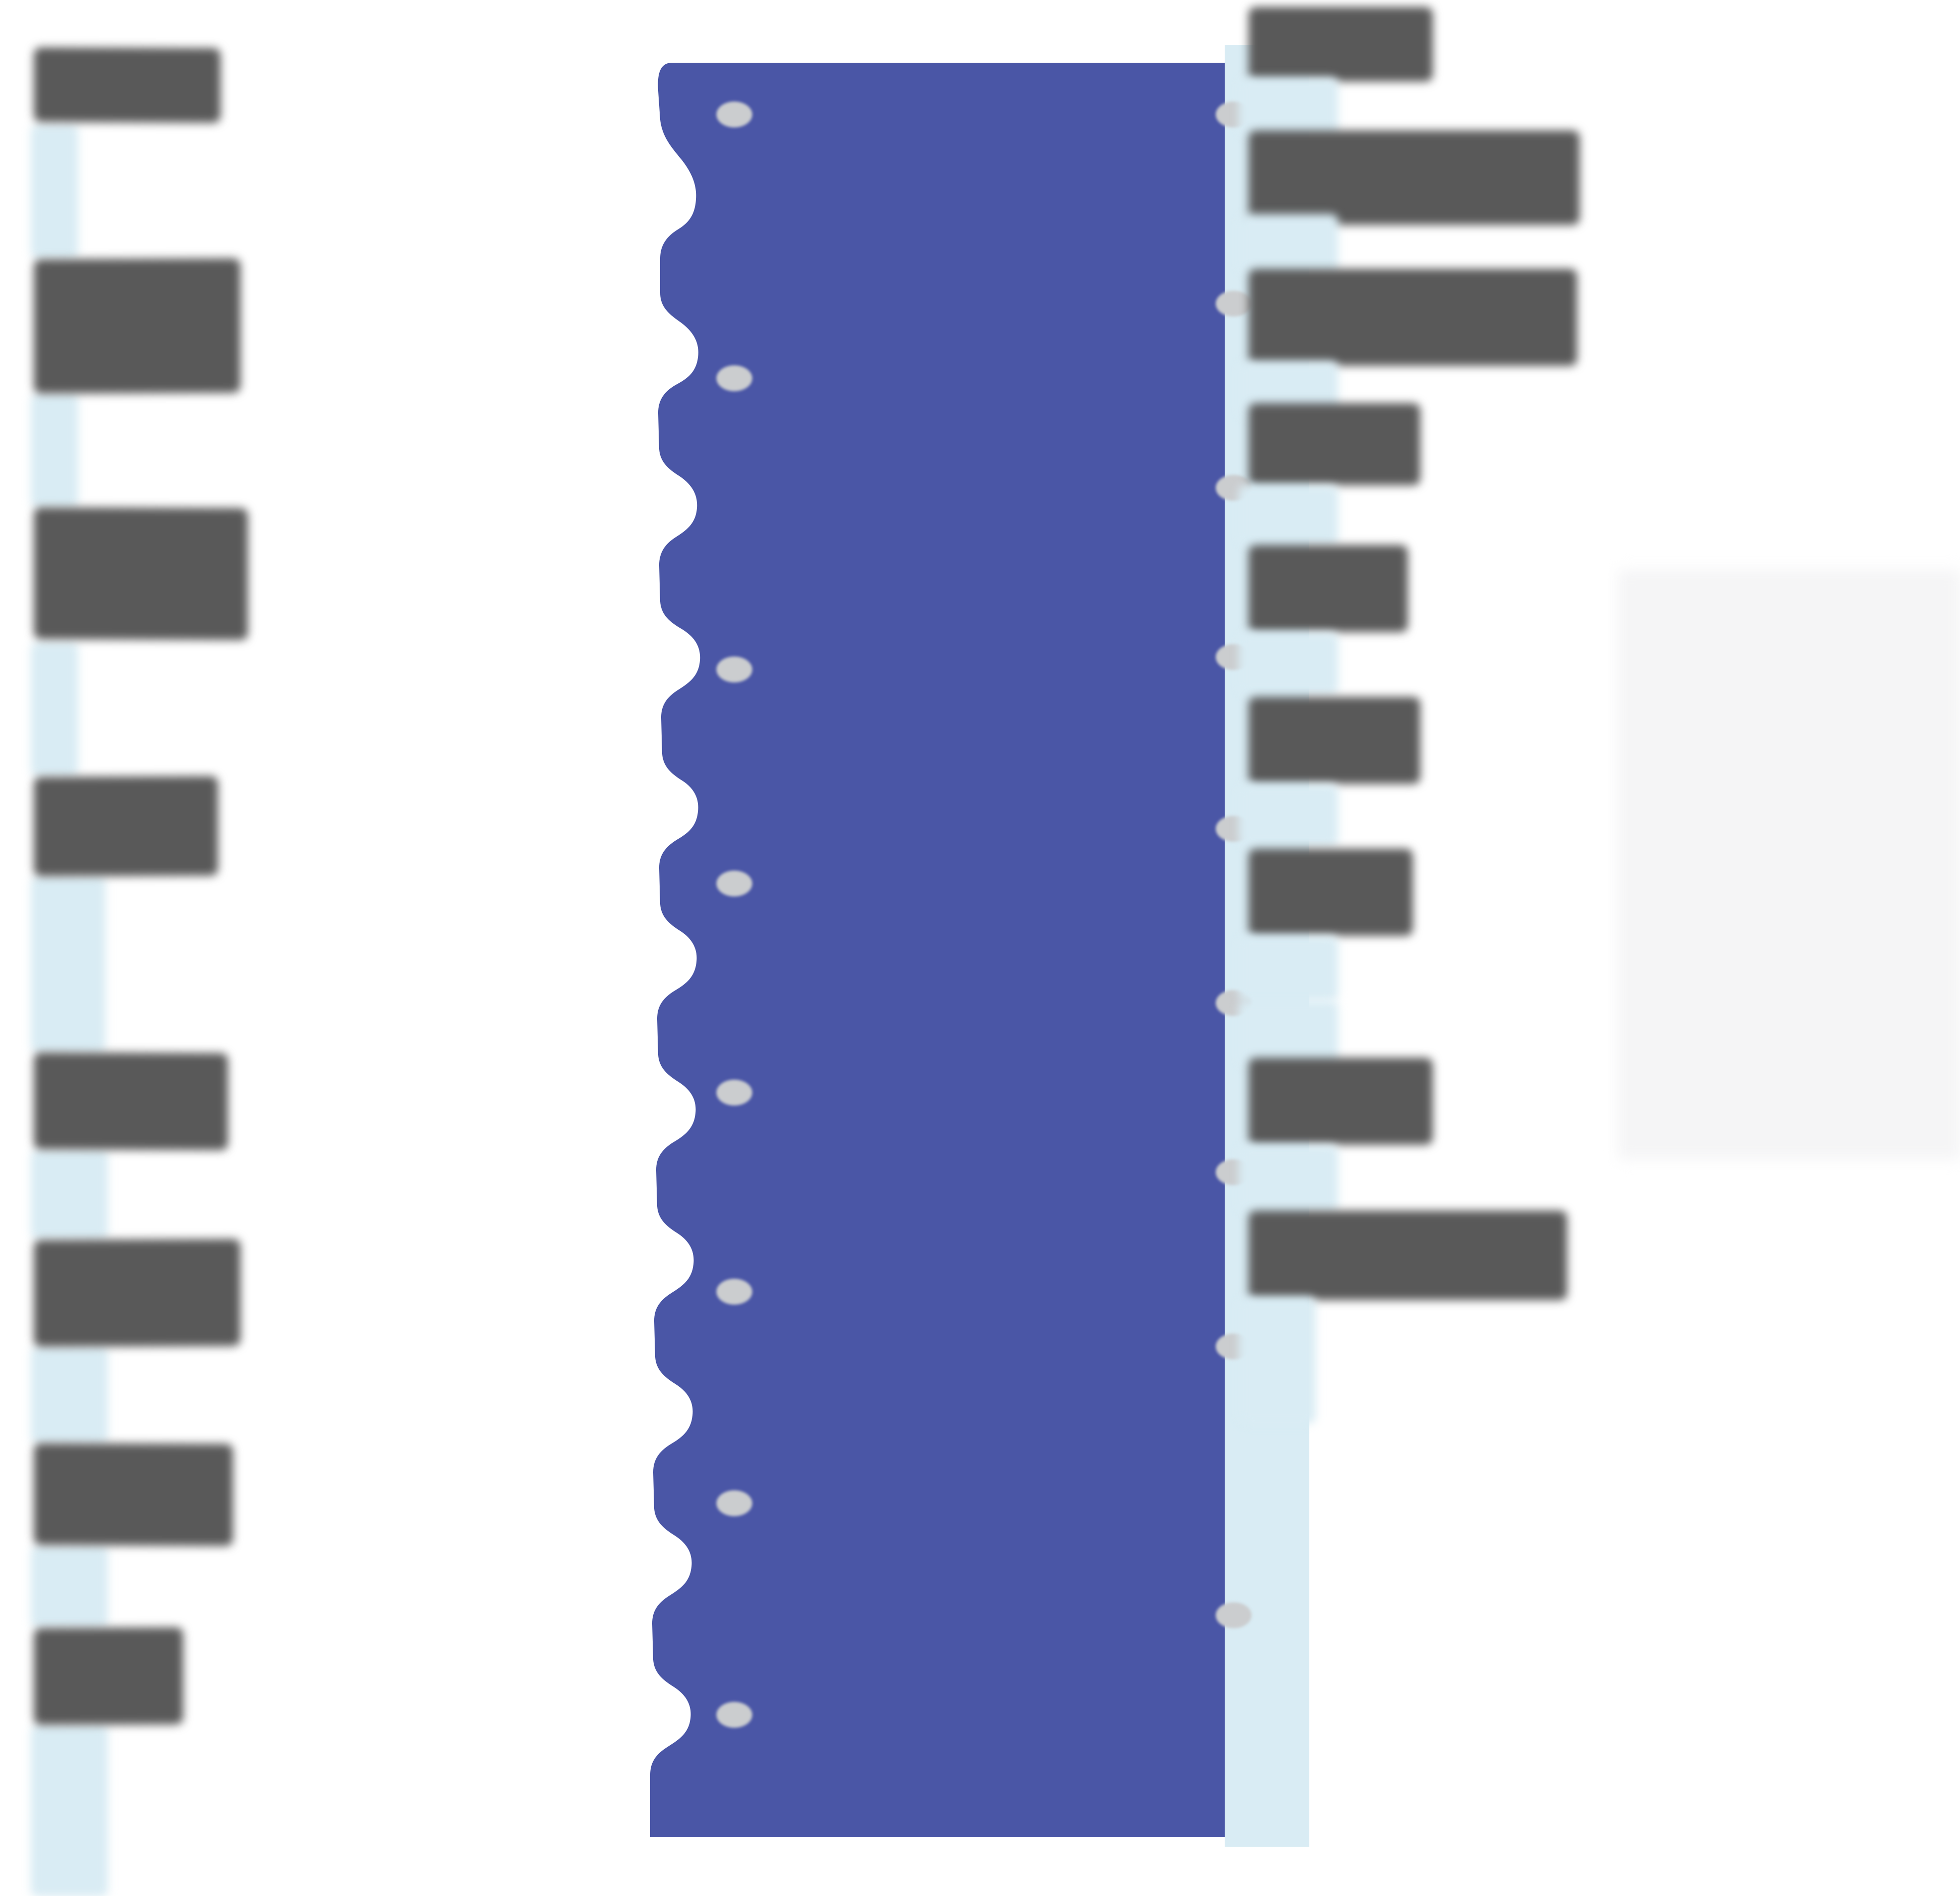 The image size is (1960, 1896). What do you see at coordinates (1789, 865) in the screenshot?
I see `faint-overlay-panel` at bounding box center [1789, 865].